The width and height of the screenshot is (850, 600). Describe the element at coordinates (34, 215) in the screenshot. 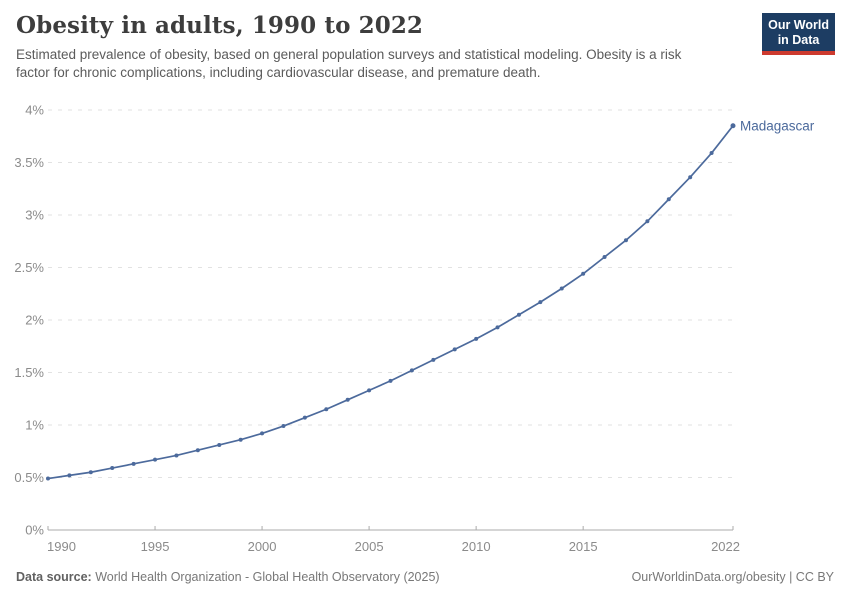

I see `y-tick-label: 3%` at that location.